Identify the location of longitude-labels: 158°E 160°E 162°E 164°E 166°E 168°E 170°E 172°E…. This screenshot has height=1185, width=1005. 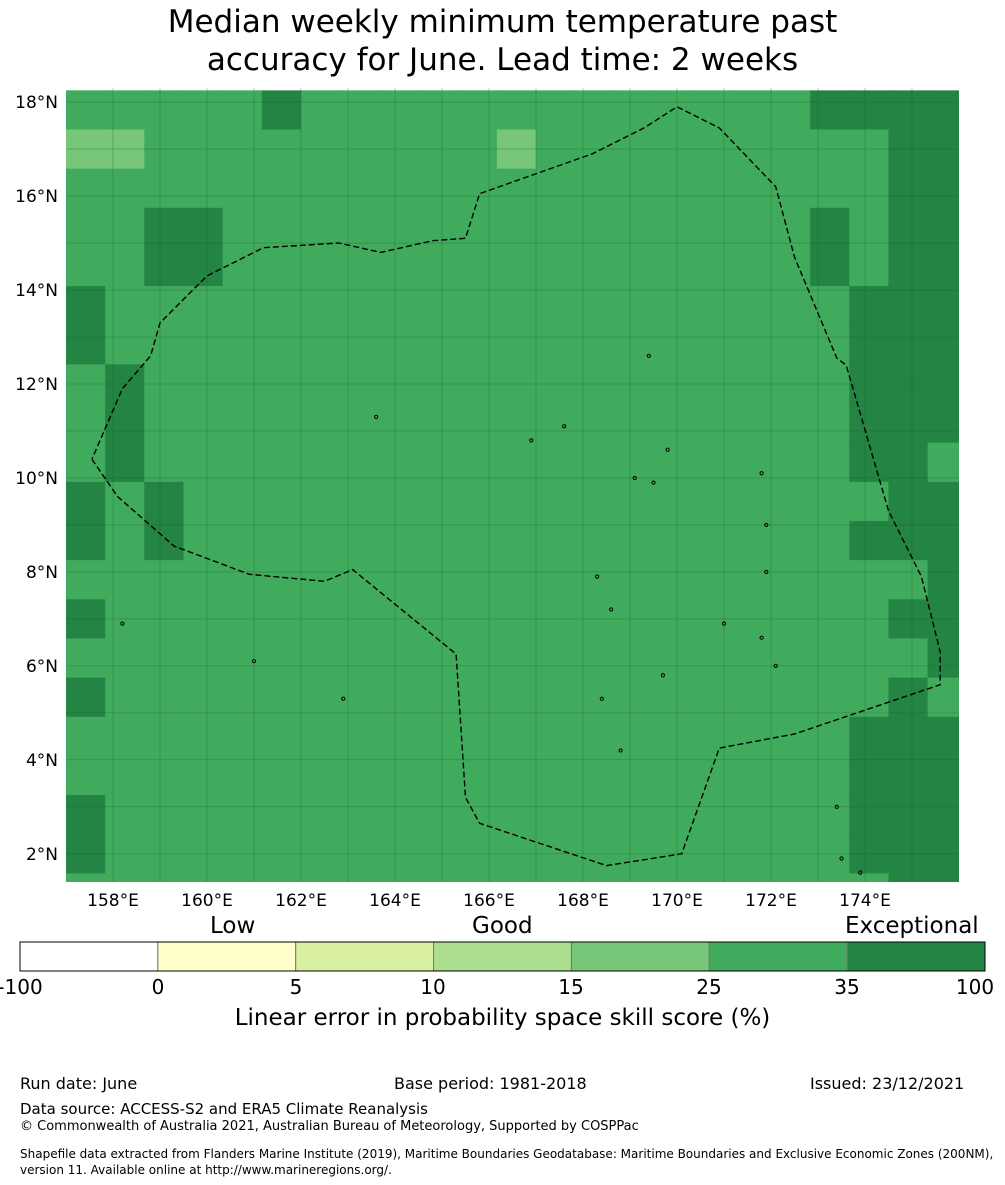
(489, 901).